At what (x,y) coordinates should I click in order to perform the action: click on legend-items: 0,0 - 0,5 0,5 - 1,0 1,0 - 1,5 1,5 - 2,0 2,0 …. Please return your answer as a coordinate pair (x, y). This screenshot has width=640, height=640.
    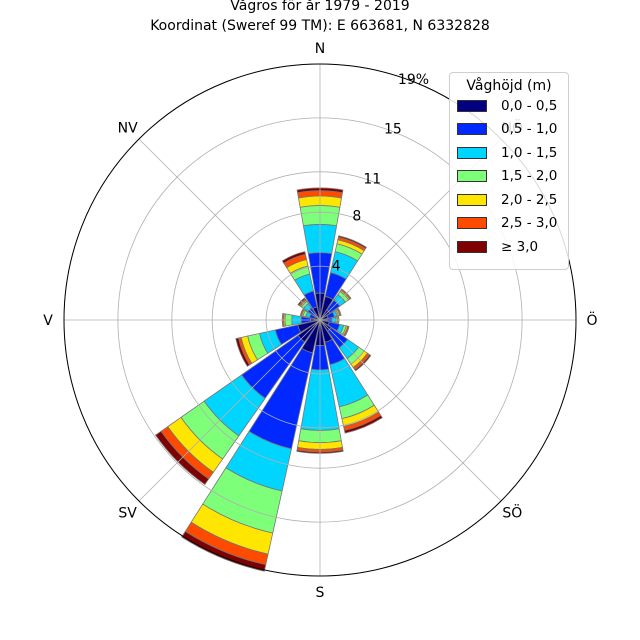
    Looking at the image, I should click on (509, 176).